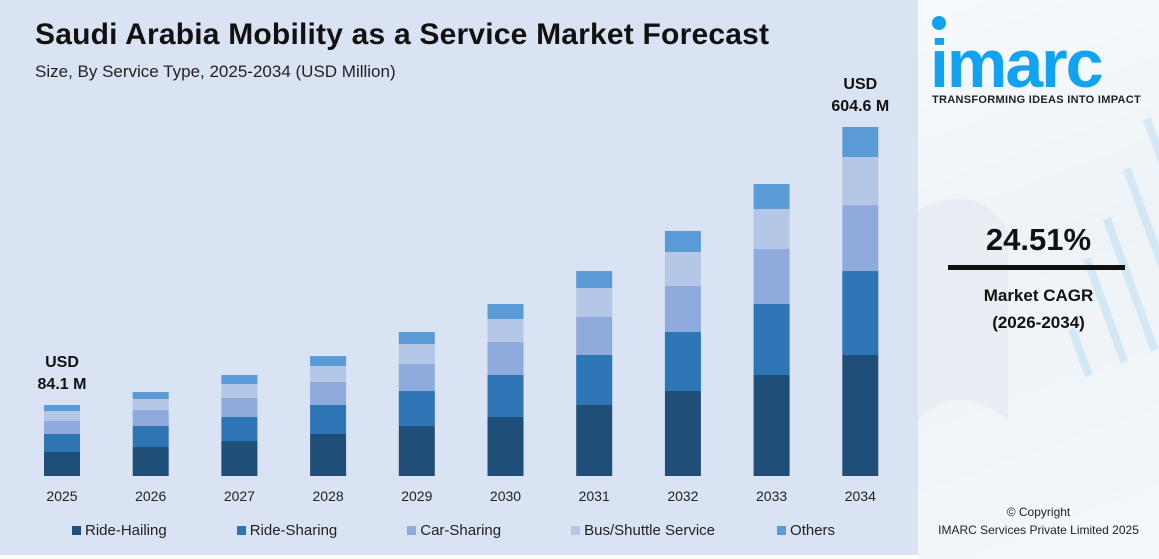 The height and width of the screenshot is (559, 1159). What do you see at coordinates (682, 361) in the screenshot?
I see `bar-segment-ride-sharing-2032` at bounding box center [682, 361].